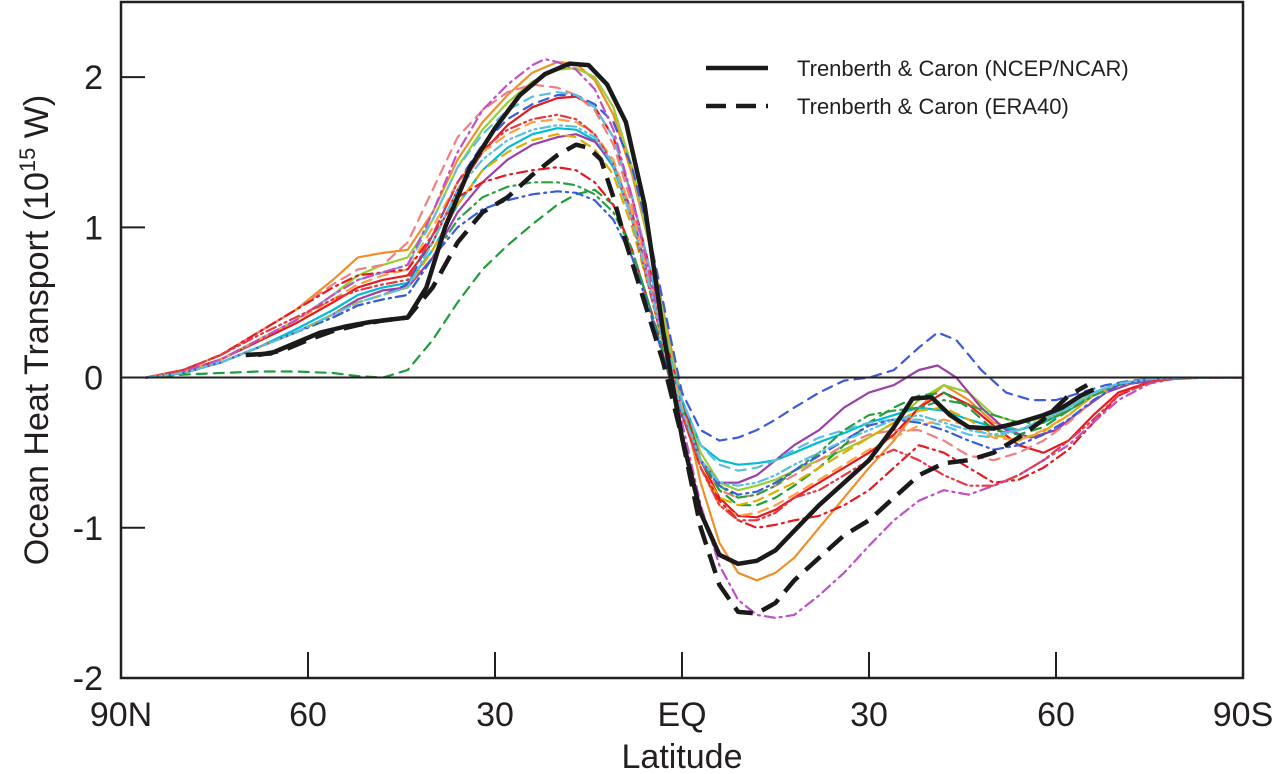 The height and width of the screenshot is (774, 1280). What do you see at coordinates (37, 368) in the screenshot?
I see `y-axis-label-main: Ocean Heat Transport (10` at bounding box center [37, 368].